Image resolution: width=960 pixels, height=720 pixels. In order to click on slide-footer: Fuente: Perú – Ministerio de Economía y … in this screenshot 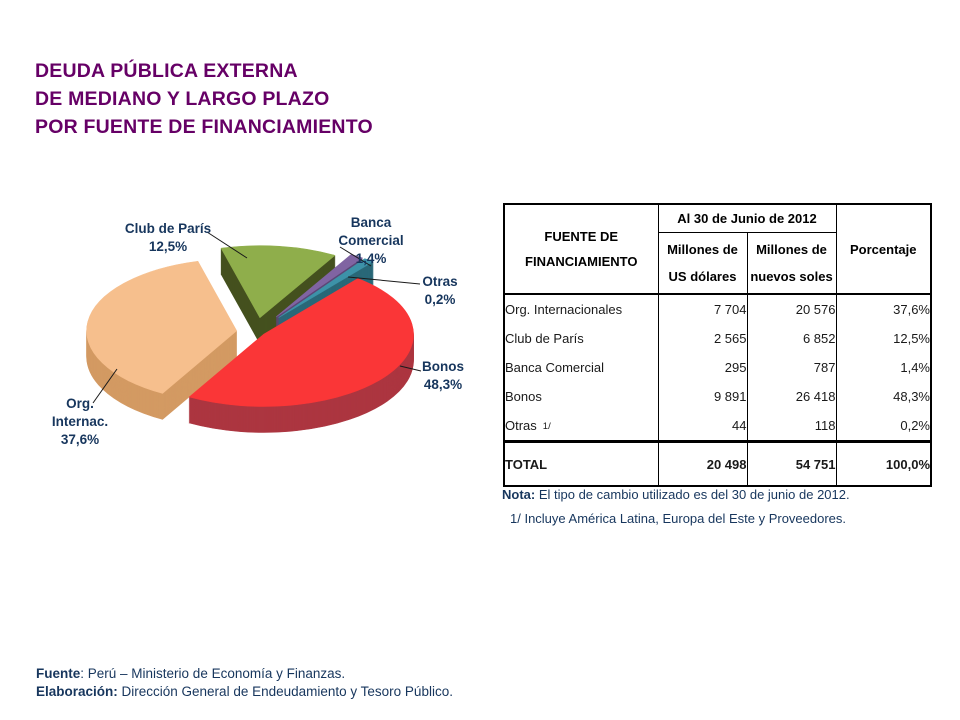, I will do `click(244, 683)`.